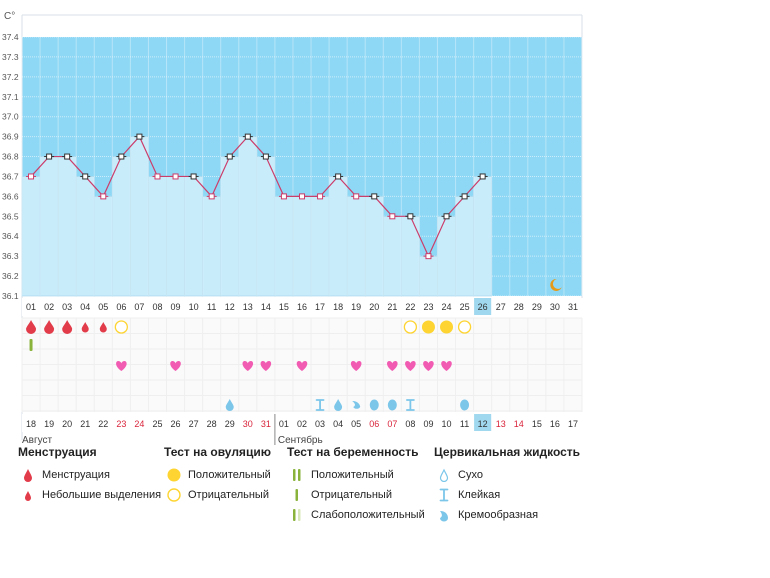 This screenshot has width=770, height=578. Describe the element at coordinates (302, 423) in the screenshot. I see `cycle-axis-strip` at that location.